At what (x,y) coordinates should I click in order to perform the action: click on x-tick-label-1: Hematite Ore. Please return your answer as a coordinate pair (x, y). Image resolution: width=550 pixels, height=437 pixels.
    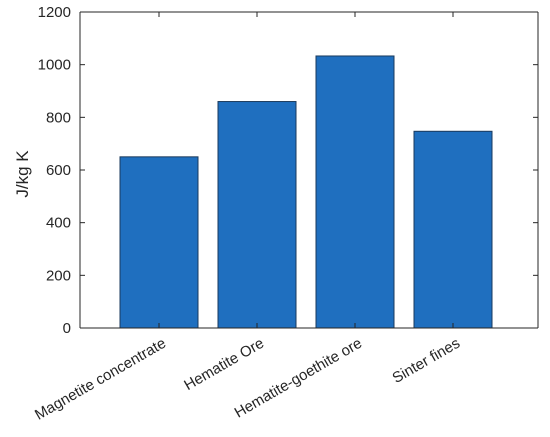
    Looking at the image, I should click on (224, 364).